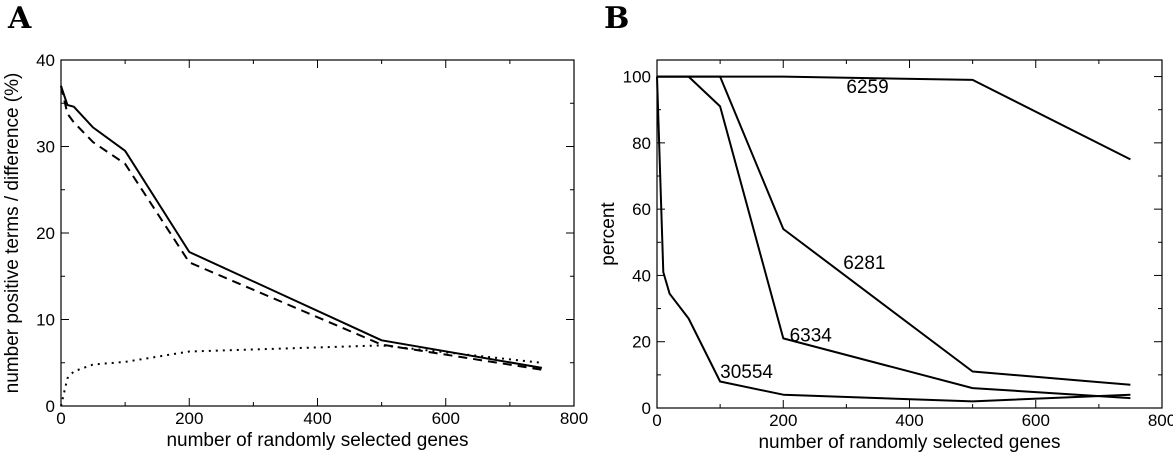 Image resolution: width=1173 pixels, height=458 pixels. What do you see at coordinates (641, 209) in the screenshot?
I see `y-tick-label: 60` at bounding box center [641, 209].